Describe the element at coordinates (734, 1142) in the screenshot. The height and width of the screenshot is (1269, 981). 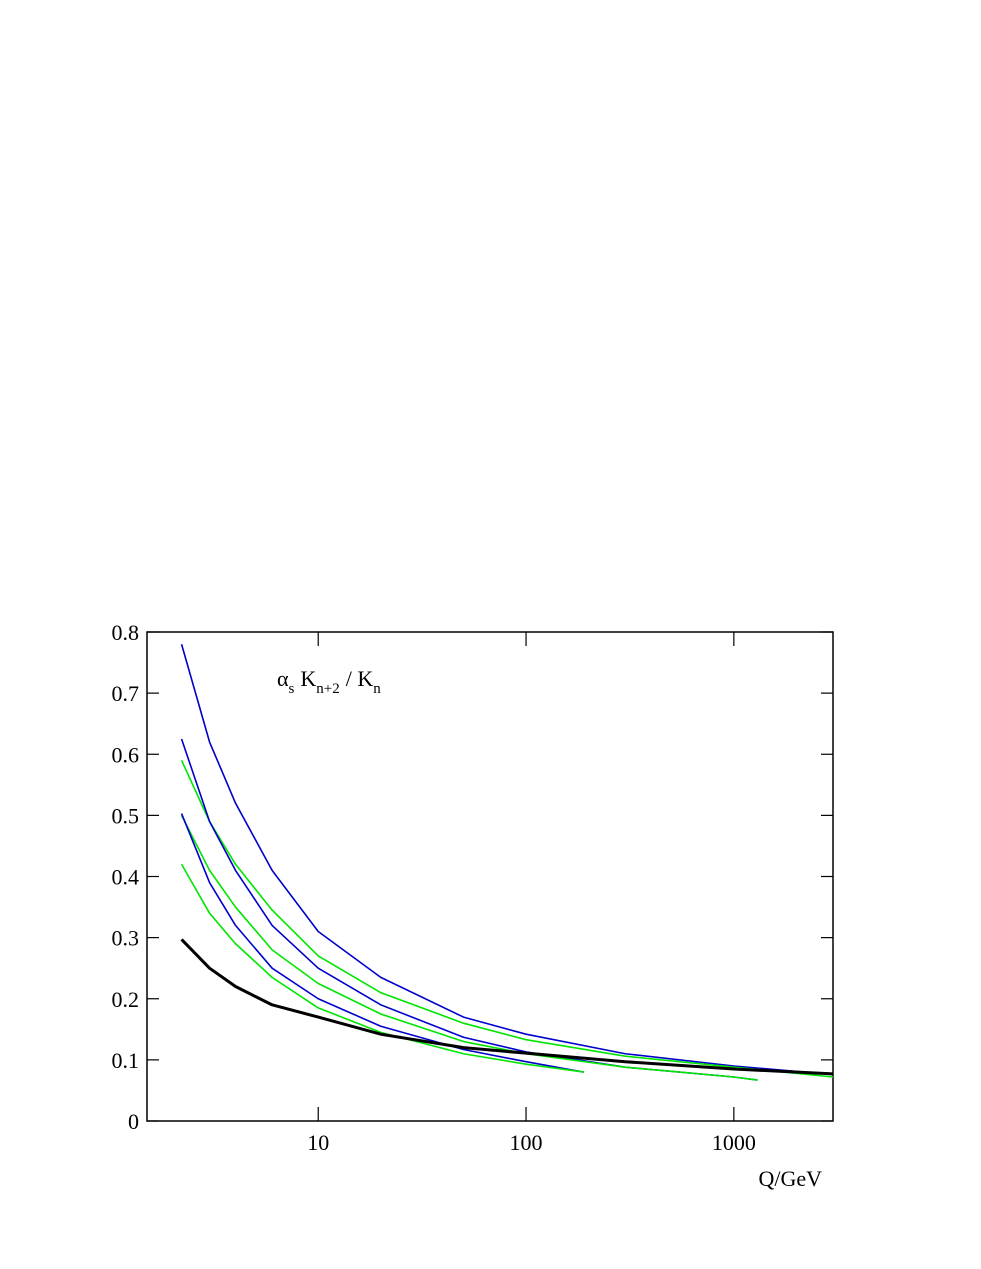
I see `x-tick-label: 1000` at that location.